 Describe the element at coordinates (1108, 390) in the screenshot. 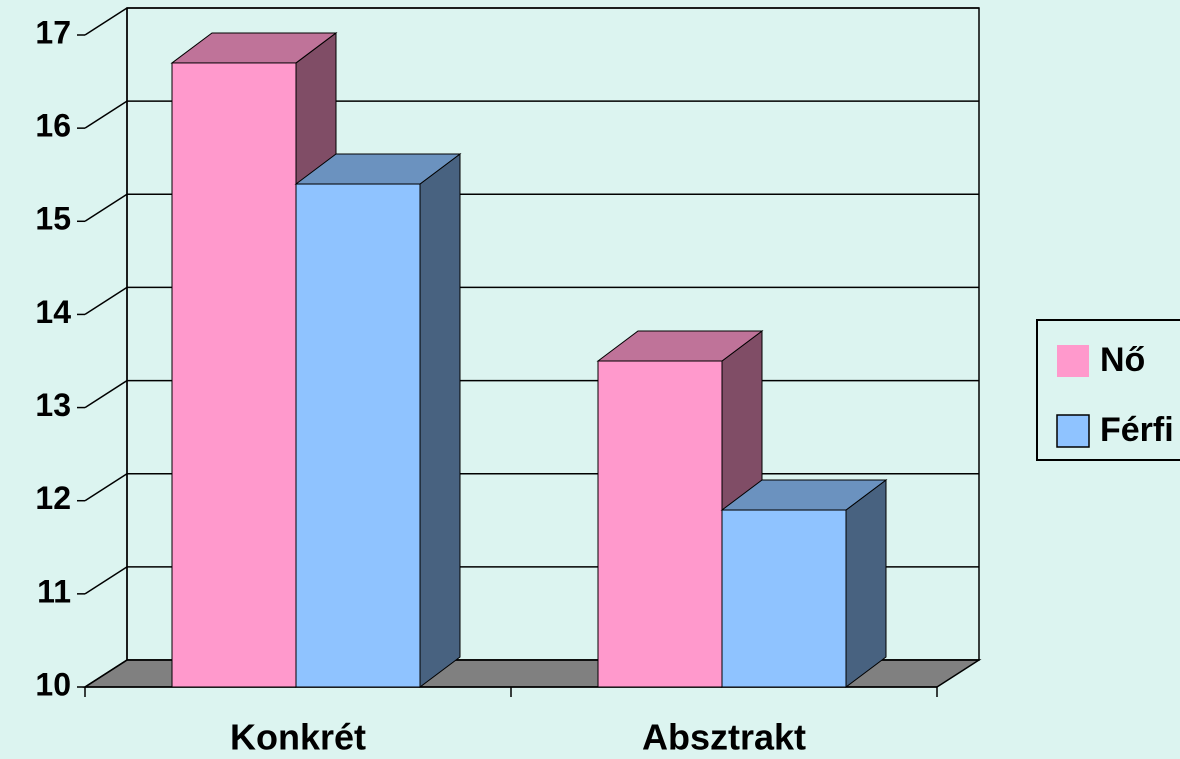

I see `legend-box` at that location.